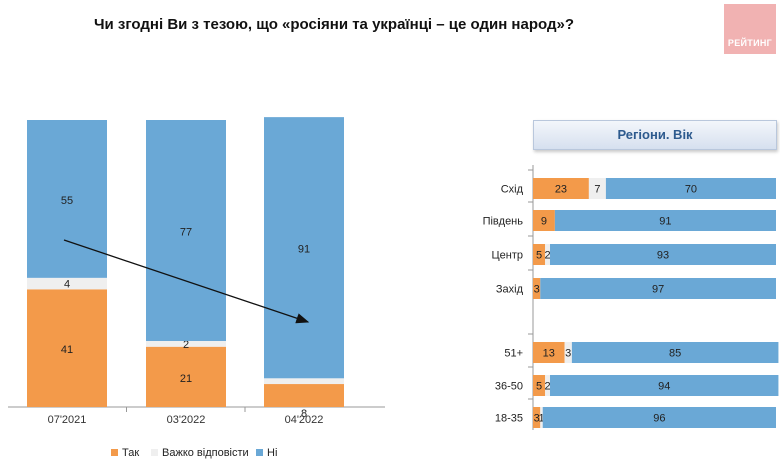 Image resolution: width=780 pixels, height=470 pixels. Describe the element at coordinates (114, 452) in the screenshot. I see `legend-swatch-yes` at that location.